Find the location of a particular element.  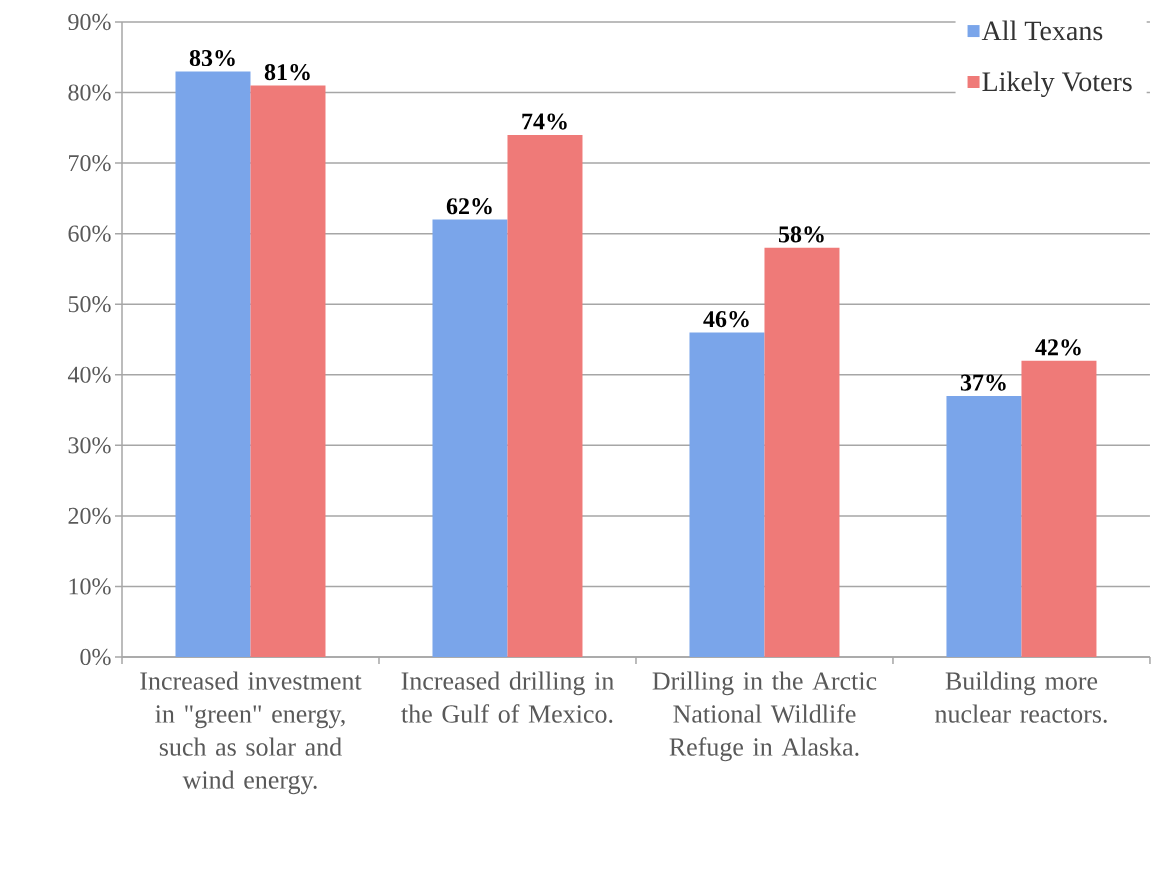

data-label: 42% is located at coordinates (1058, 347).